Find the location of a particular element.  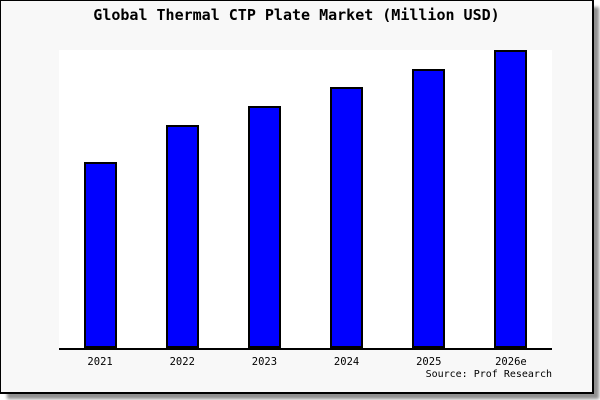

x-tick-label-2023: 2023 is located at coordinates (264, 362).